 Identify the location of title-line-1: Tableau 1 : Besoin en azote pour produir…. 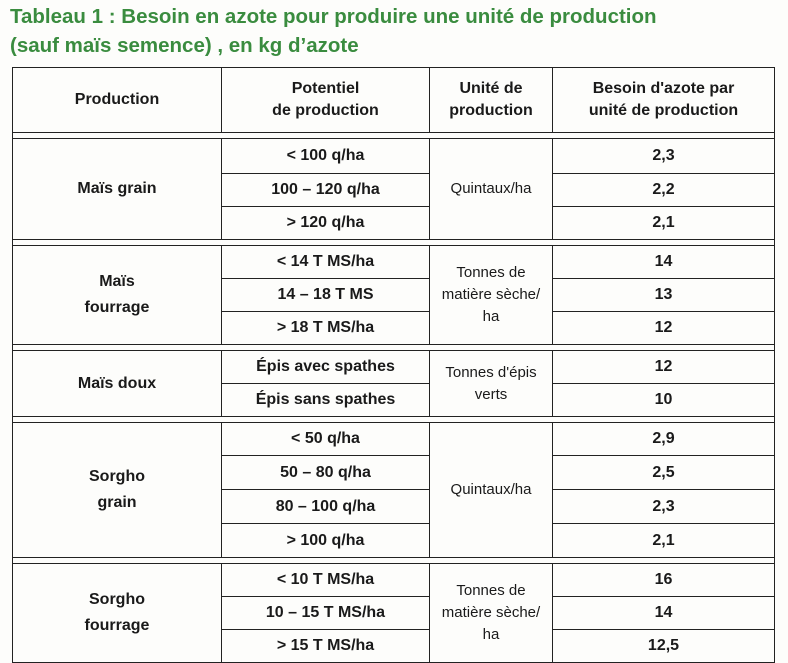
(333, 16).